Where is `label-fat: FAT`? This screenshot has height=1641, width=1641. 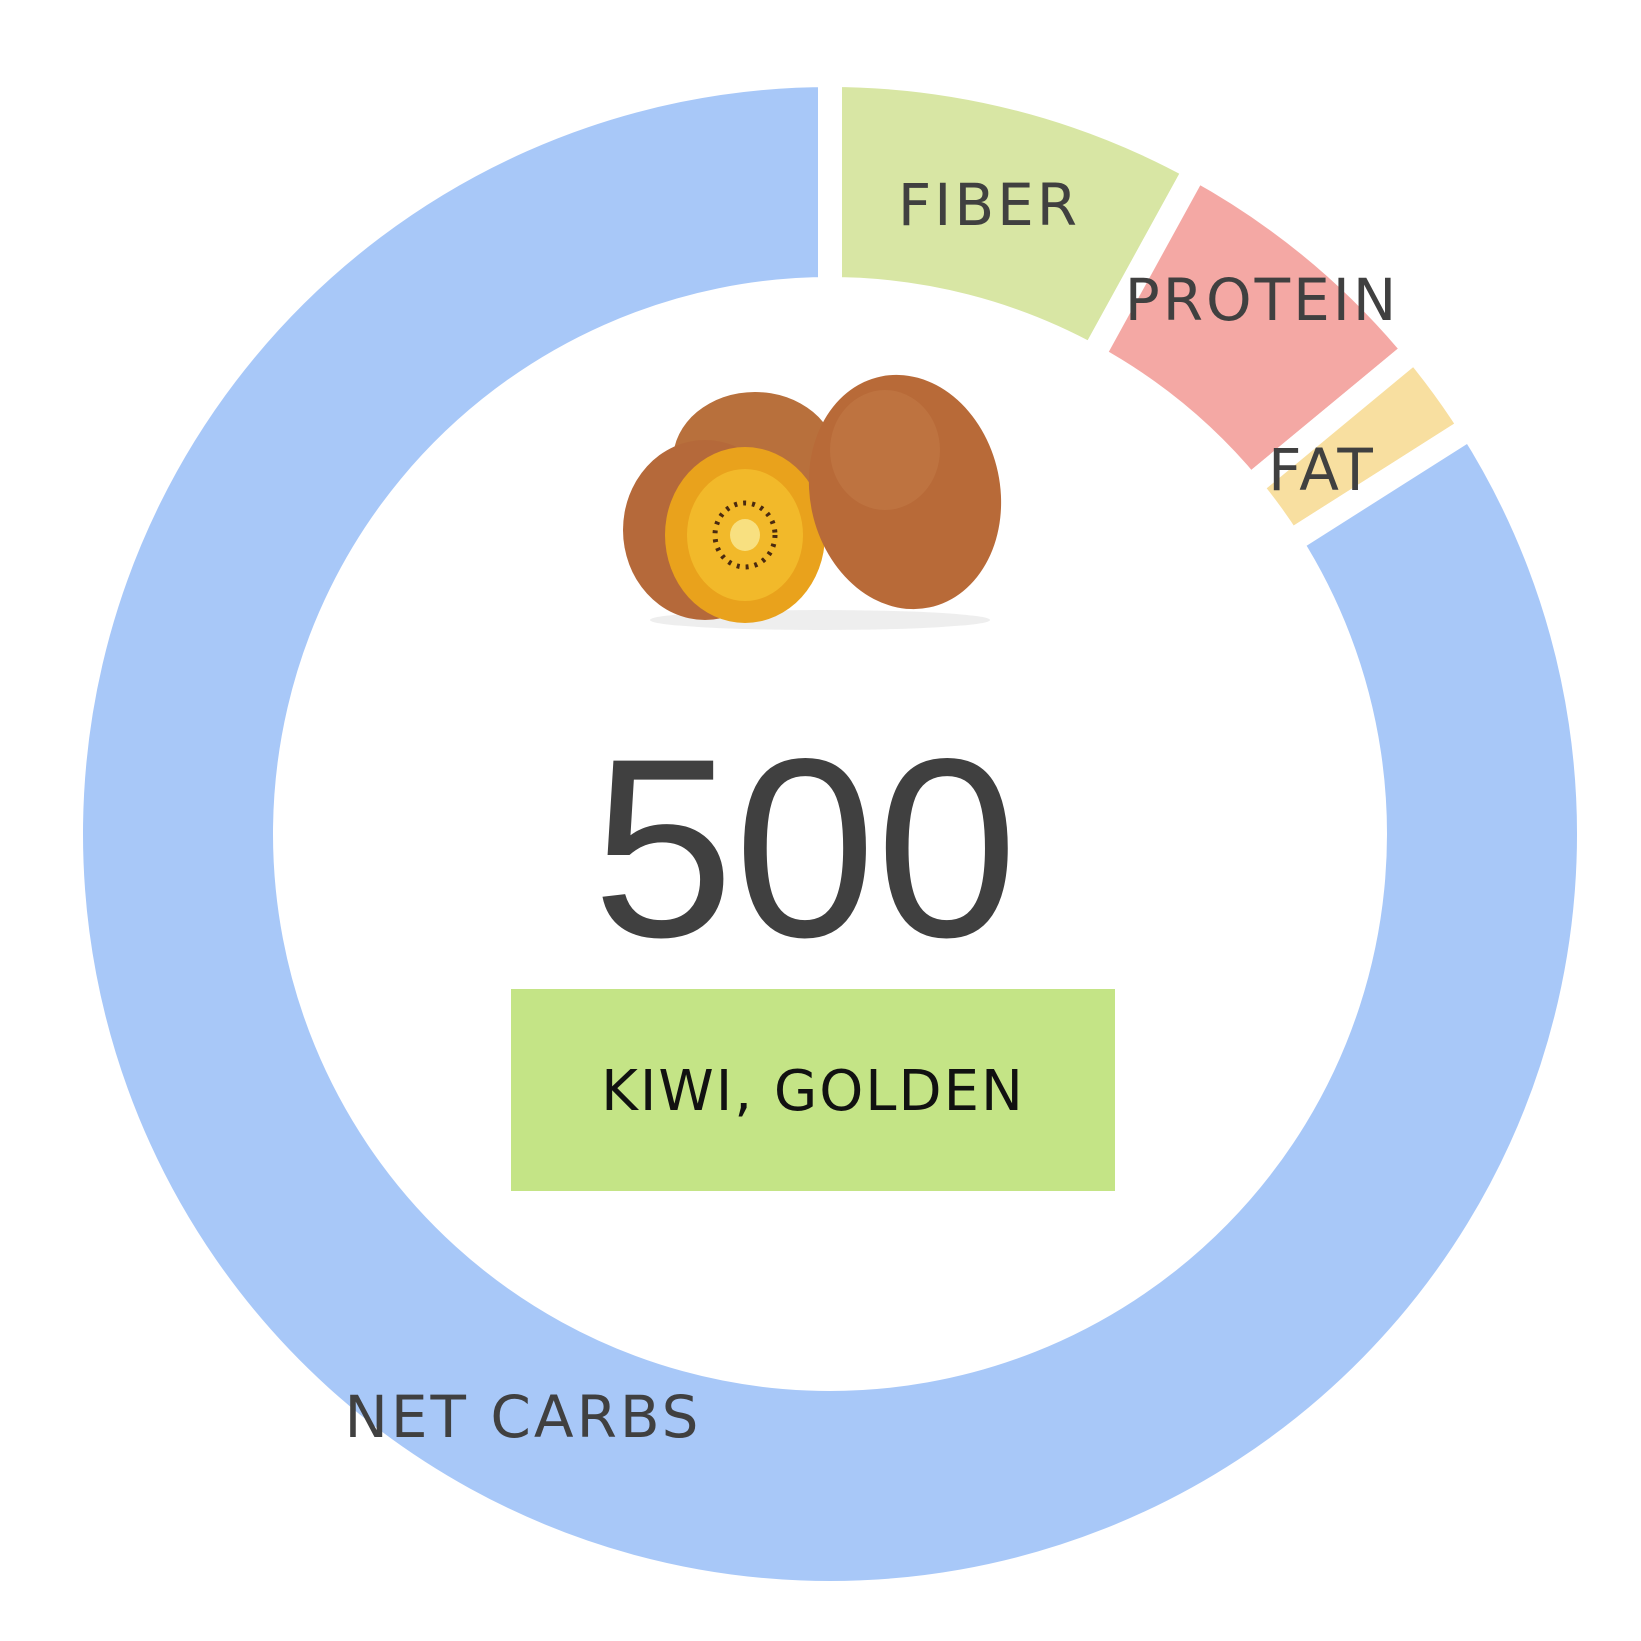 label-fat: FAT is located at coordinates (1322, 470).